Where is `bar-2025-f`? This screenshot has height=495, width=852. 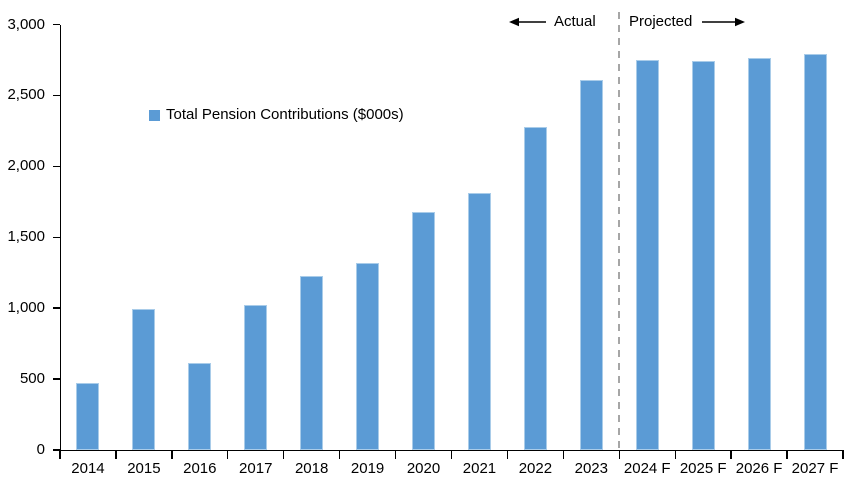
bar-2025-f is located at coordinates (703, 255).